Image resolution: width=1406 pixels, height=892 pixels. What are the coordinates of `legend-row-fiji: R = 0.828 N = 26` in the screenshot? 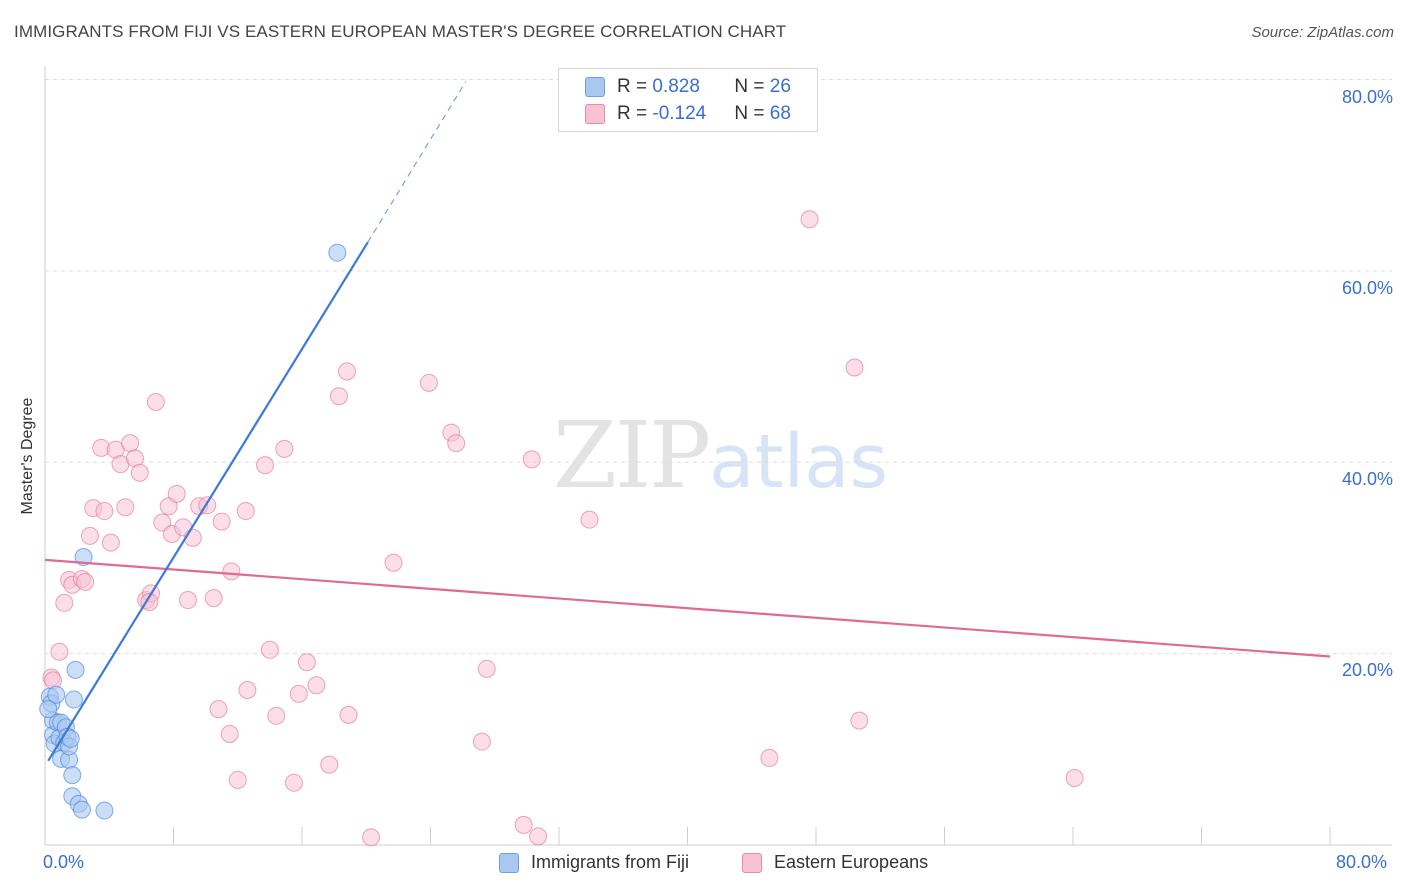 It's located at (688, 87).